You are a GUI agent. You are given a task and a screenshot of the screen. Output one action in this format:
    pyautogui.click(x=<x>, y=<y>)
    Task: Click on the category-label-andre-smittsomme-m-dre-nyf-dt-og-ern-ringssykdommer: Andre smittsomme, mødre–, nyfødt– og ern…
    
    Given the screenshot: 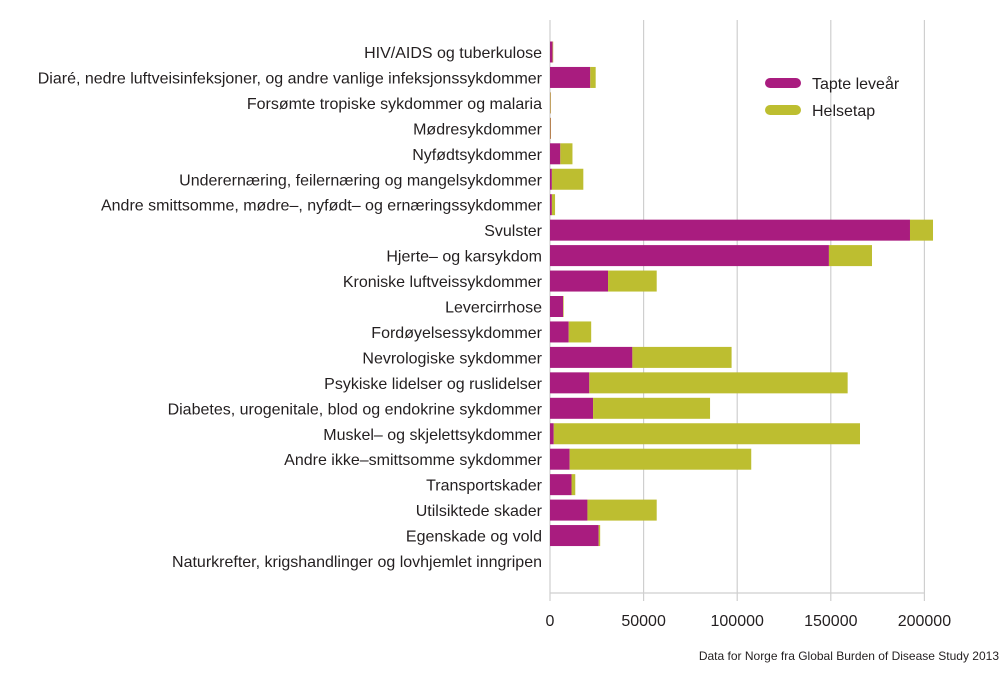 What is the action you would take?
    pyautogui.click(x=322, y=206)
    